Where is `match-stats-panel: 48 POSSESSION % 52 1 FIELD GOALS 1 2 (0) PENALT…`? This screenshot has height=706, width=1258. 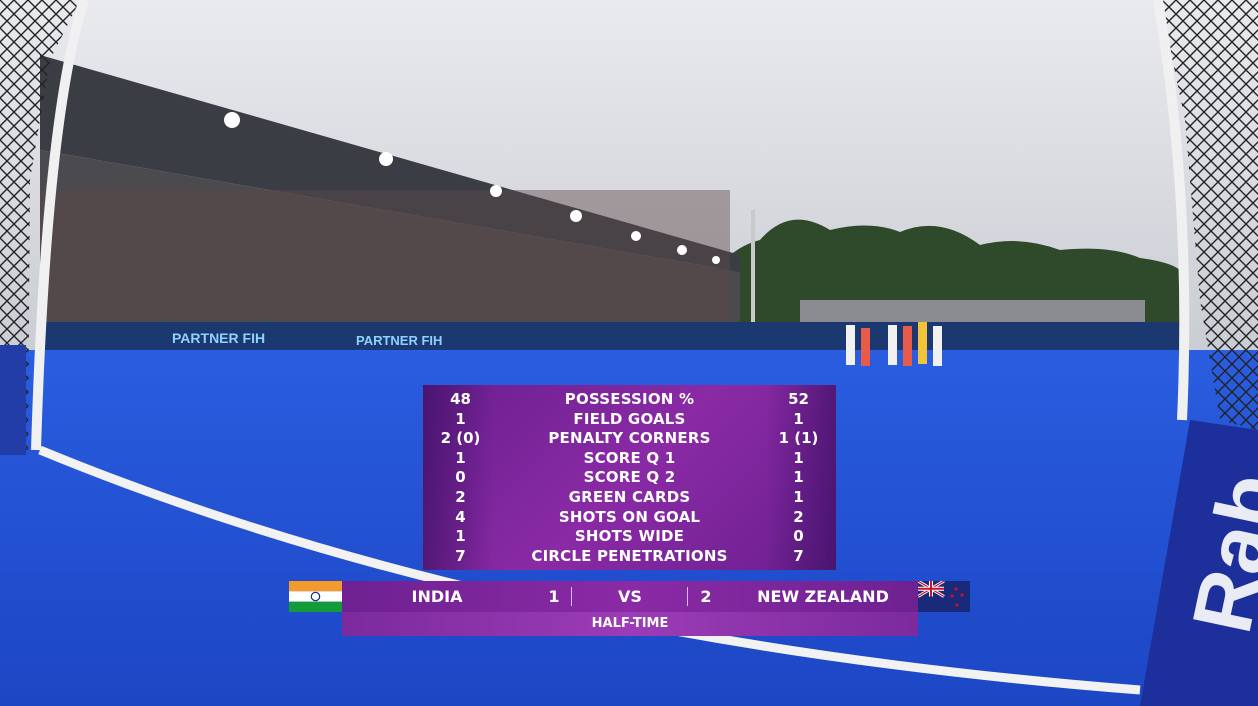
match-stats-panel: 48 POSSESSION % 52 1 FIELD GOALS 1 2 (0) PENALT… is located at coordinates (629, 477).